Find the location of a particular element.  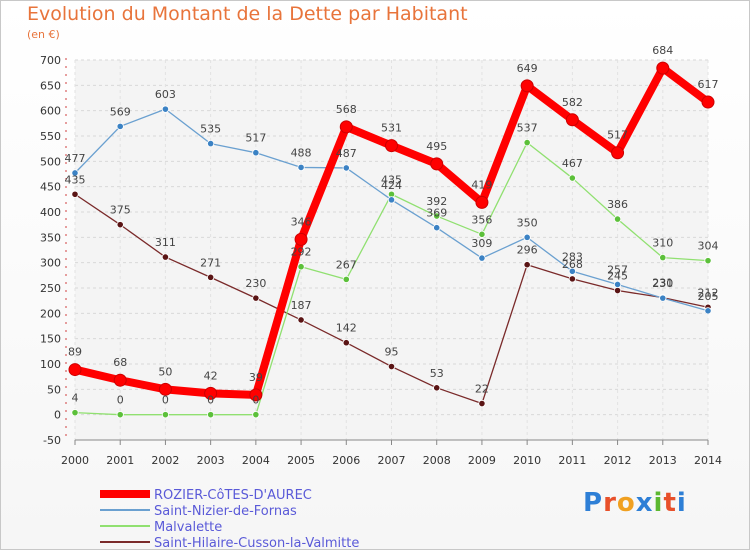

y-tick-label: 500 is located at coordinates (50, 161).